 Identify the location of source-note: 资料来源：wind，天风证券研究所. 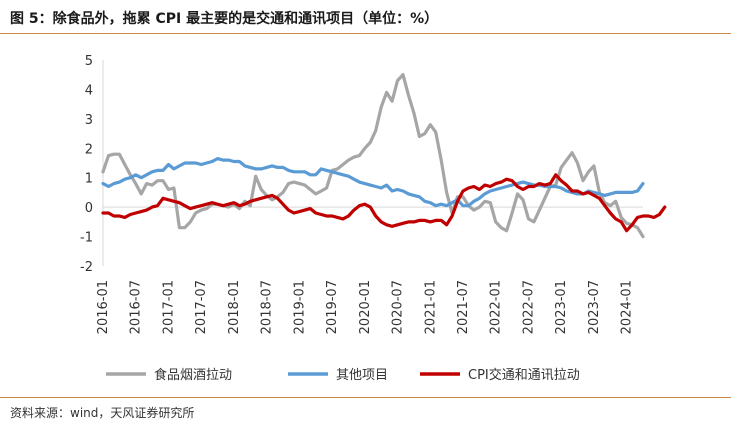
(102, 413).